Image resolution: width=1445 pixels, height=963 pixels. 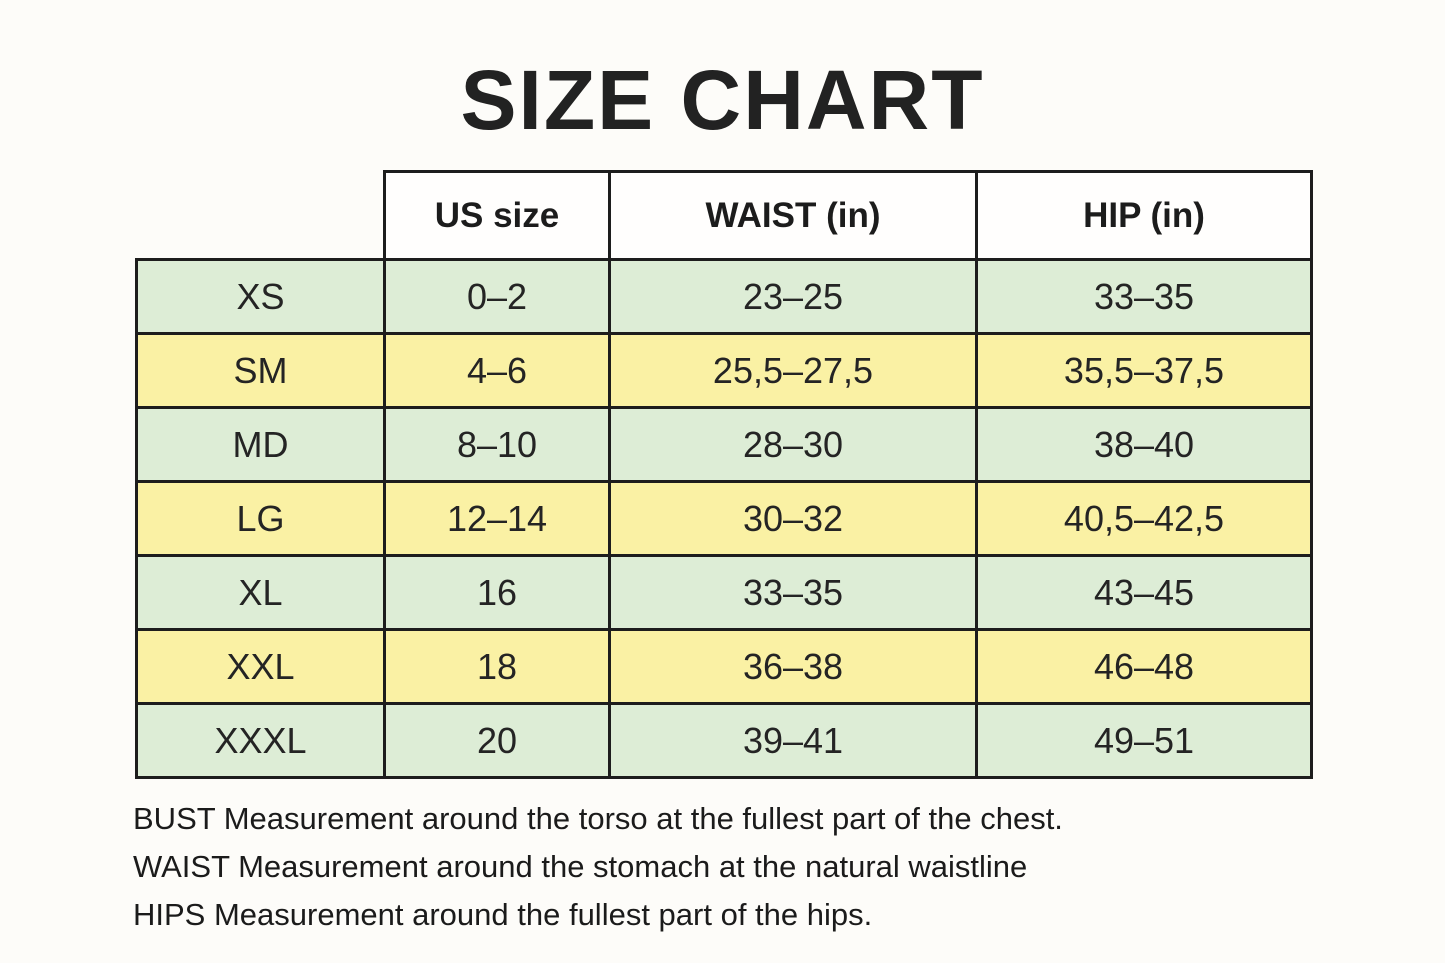 What do you see at coordinates (1144, 740) in the screenshot?
I see `hip-cell: 49–51` at bounding box center [1144, 740].